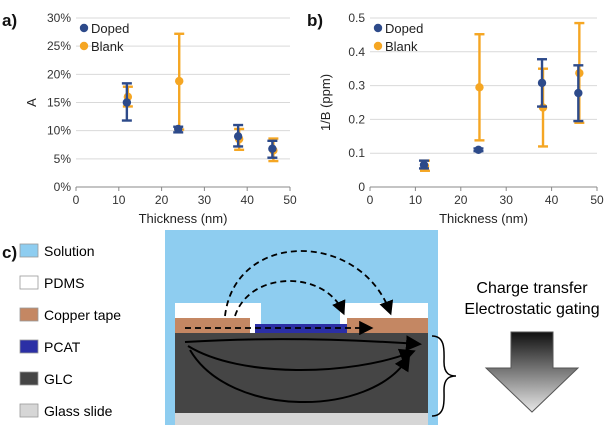 The height and width of the screenshot is (430, 611). What do you see at coordinates (356, 18) in the screenshot?
I see `y-tick-label: 0.5` at bounding box center [356, 18].